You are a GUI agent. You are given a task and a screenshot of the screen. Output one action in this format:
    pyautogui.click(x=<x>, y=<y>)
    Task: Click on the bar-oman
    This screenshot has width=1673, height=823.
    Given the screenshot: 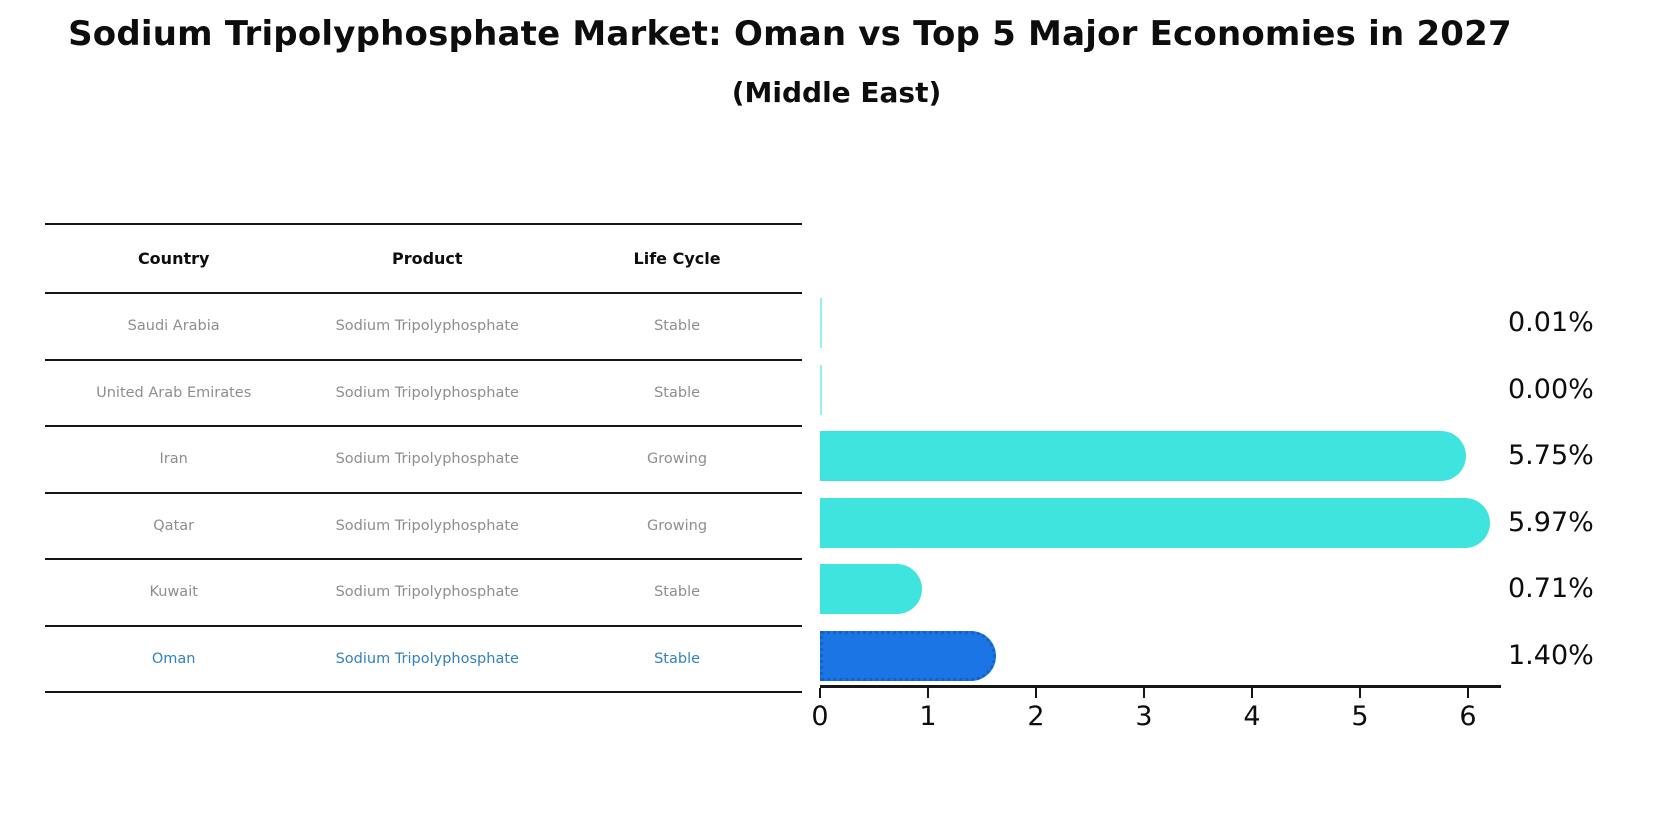 What is the action you would take?
    pyautogui.click(x=908, y=655)
    